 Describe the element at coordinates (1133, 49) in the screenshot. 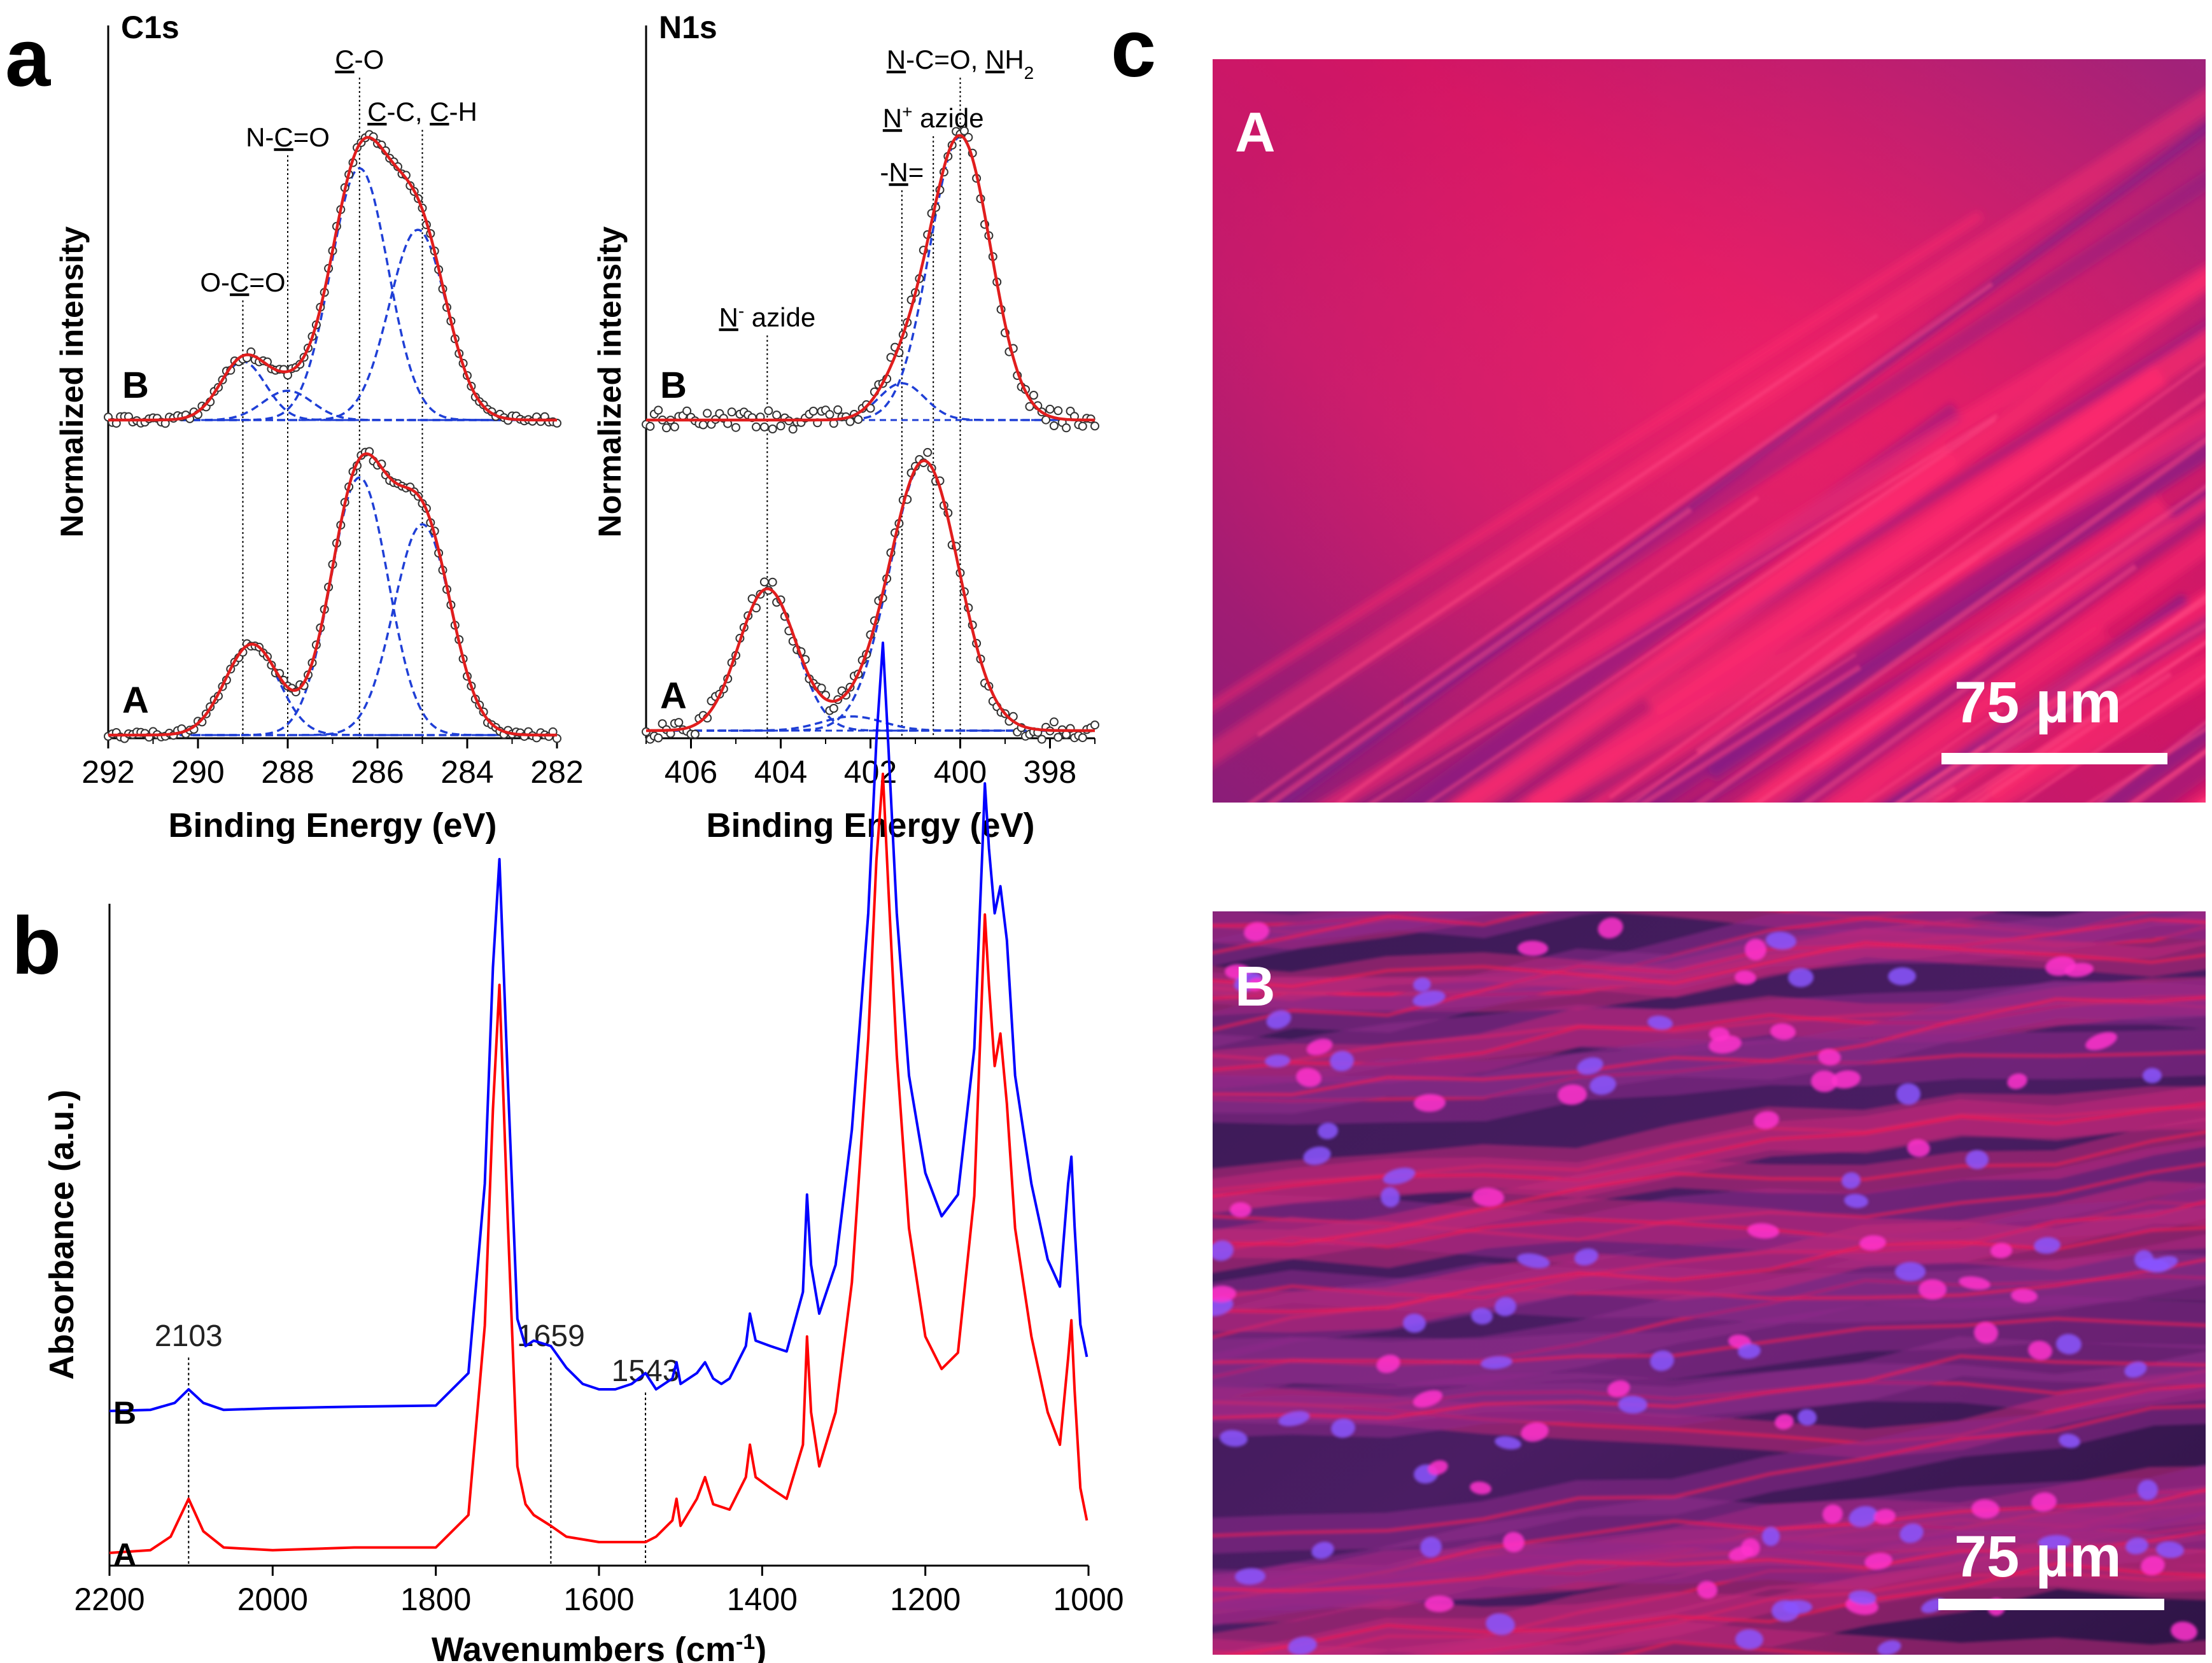

I see `panel-label-c: c` at that location.